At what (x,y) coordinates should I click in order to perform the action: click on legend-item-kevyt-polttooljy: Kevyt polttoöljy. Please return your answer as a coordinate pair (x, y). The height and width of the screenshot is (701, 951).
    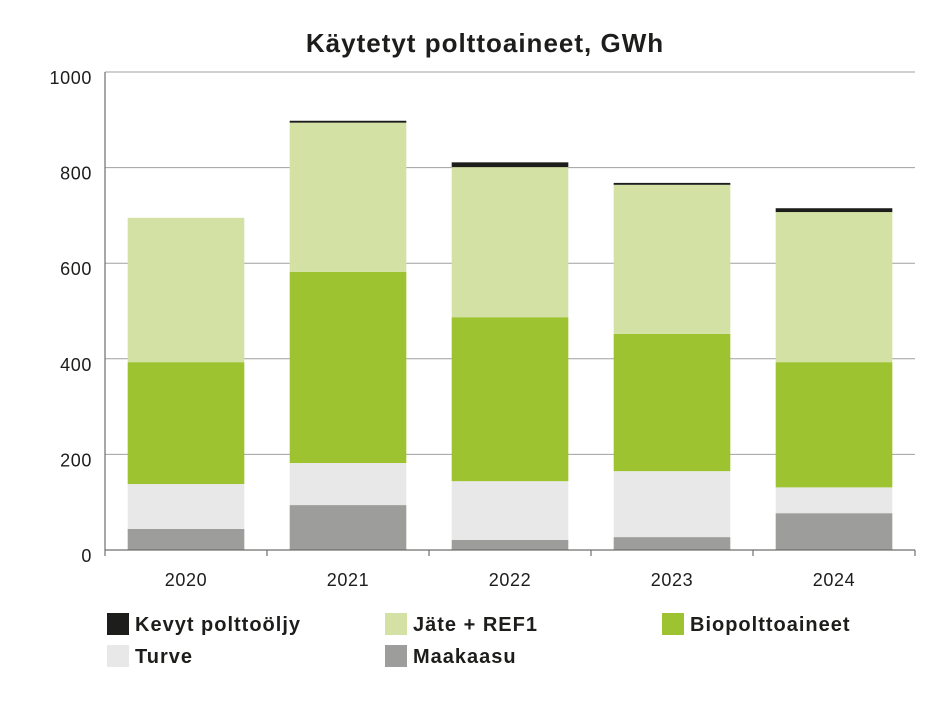
    Looking at the image, I should click on (204, 624).